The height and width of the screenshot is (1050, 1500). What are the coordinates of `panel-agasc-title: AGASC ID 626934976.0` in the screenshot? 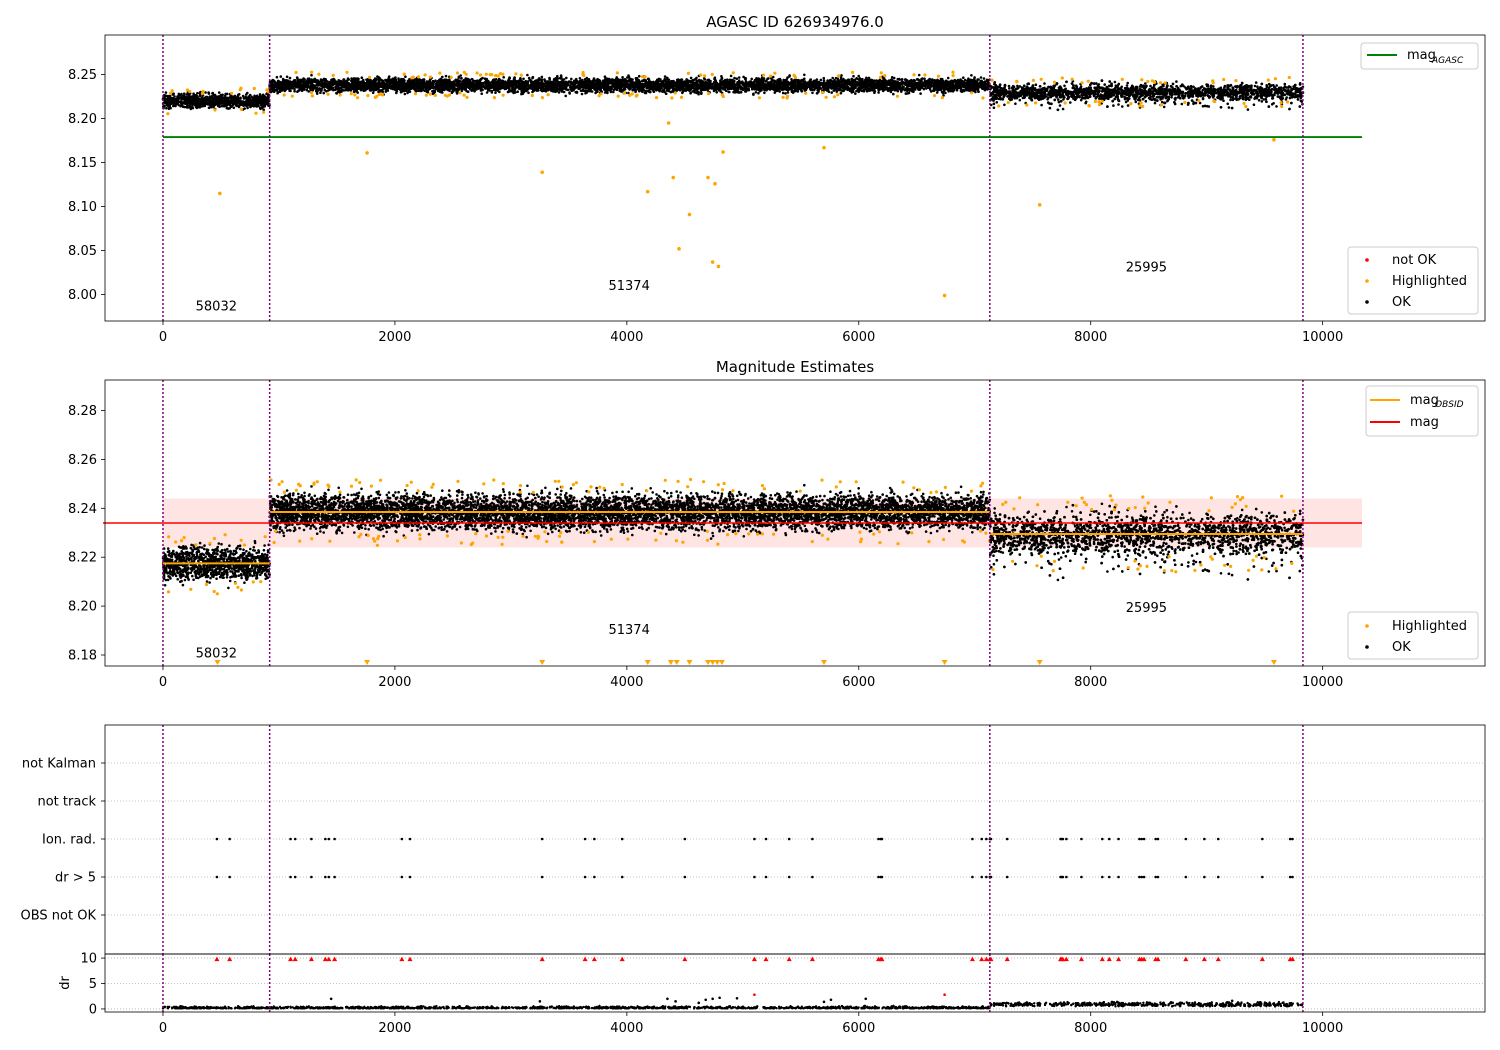 It's located at (795, 22).